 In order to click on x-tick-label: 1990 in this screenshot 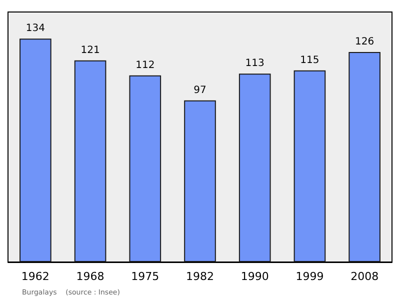, I will do `click(254, 276)`.